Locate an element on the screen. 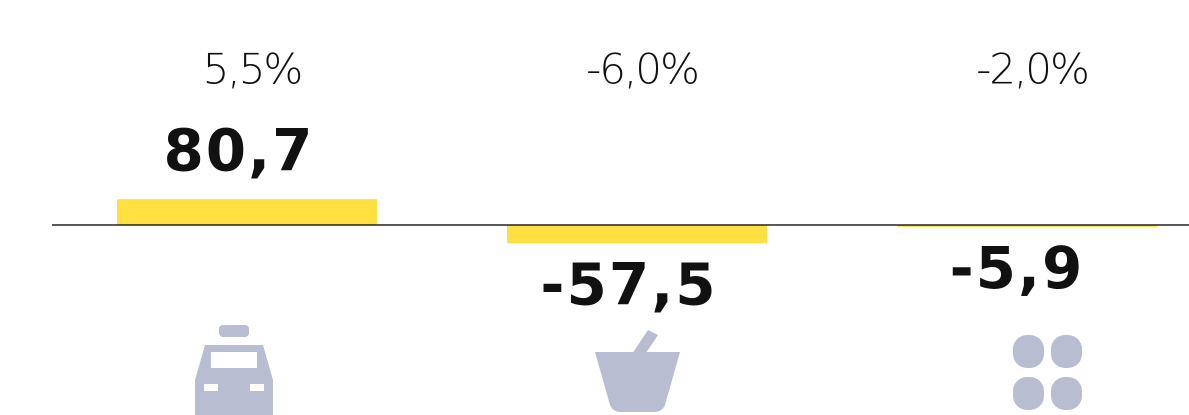  change-label: -2,0% is located at coordinates (1032, 69).